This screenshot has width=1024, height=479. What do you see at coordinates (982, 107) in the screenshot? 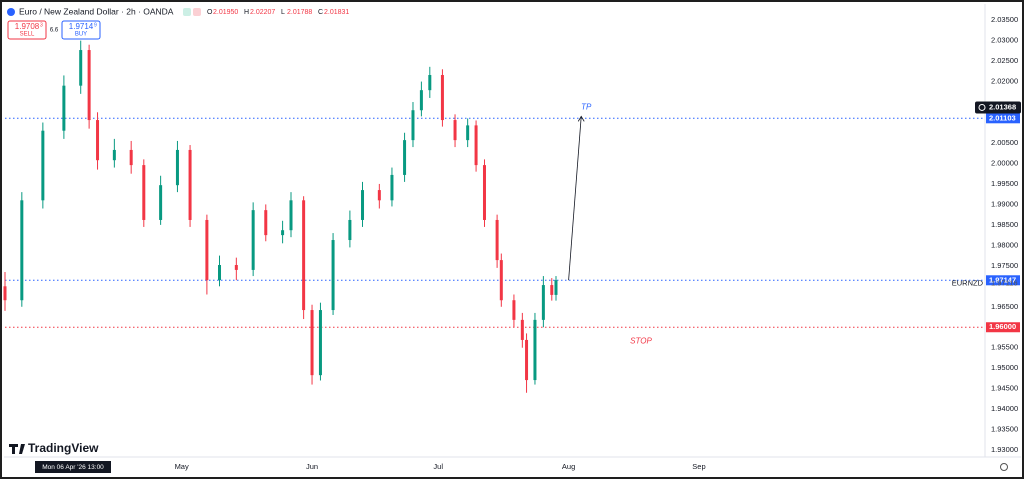
I see `last-price-icon` at bounding box center [982, 107].